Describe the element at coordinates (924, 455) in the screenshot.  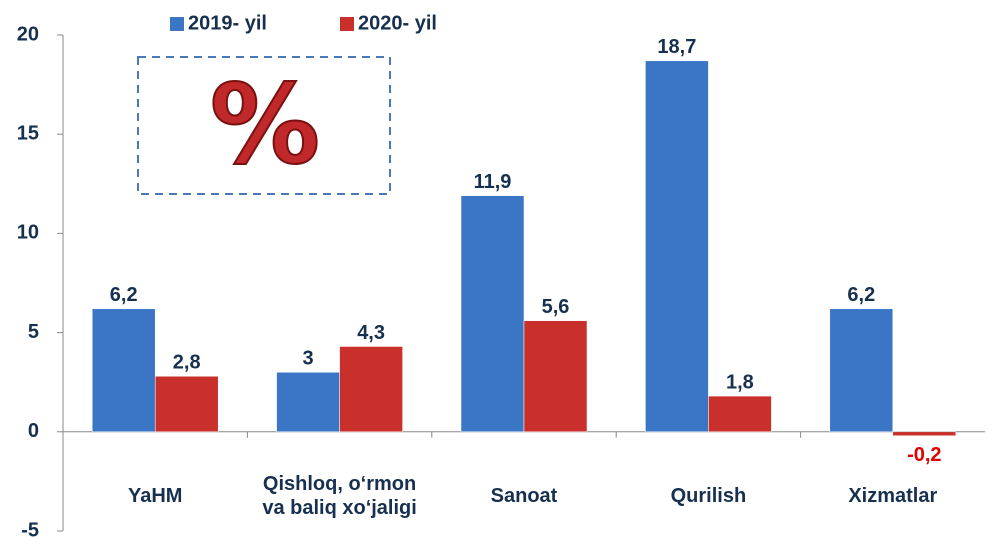
I see `value-label: -0,2` at that location.